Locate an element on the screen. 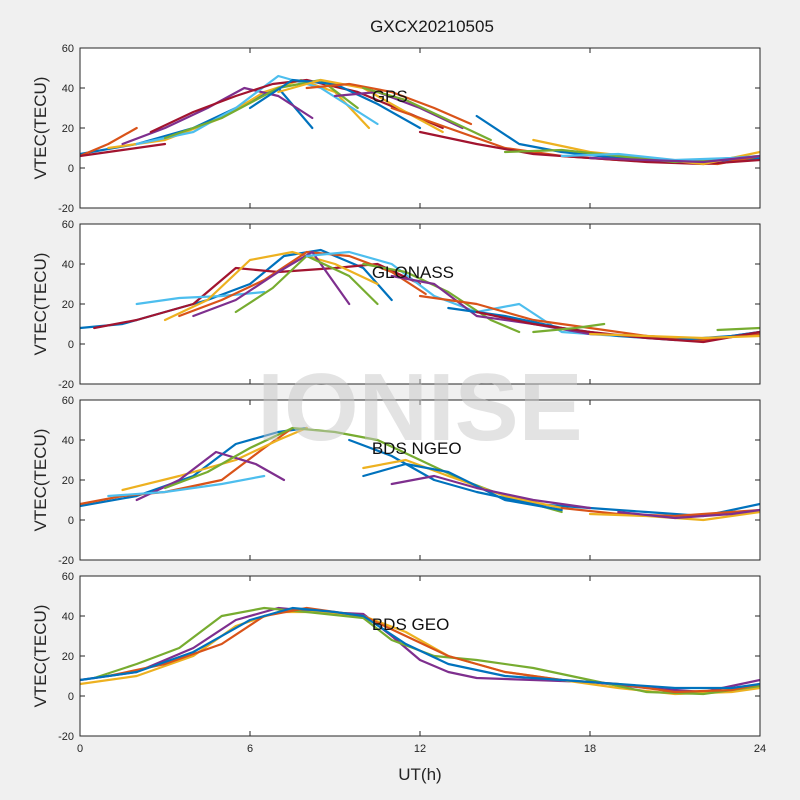 The height and width of the screenshot is (800, 800). x-tick-label: 12 is located at coordinates (420, 749).